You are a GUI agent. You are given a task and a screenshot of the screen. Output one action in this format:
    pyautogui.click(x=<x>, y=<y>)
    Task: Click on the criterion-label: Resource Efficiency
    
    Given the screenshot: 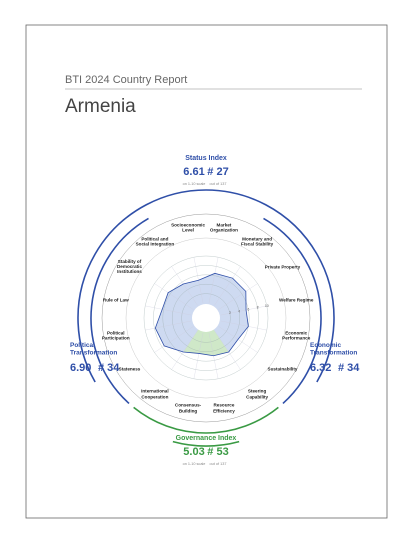 What is the action you would take?
    pyautogui.click(x=224, y=408)
    